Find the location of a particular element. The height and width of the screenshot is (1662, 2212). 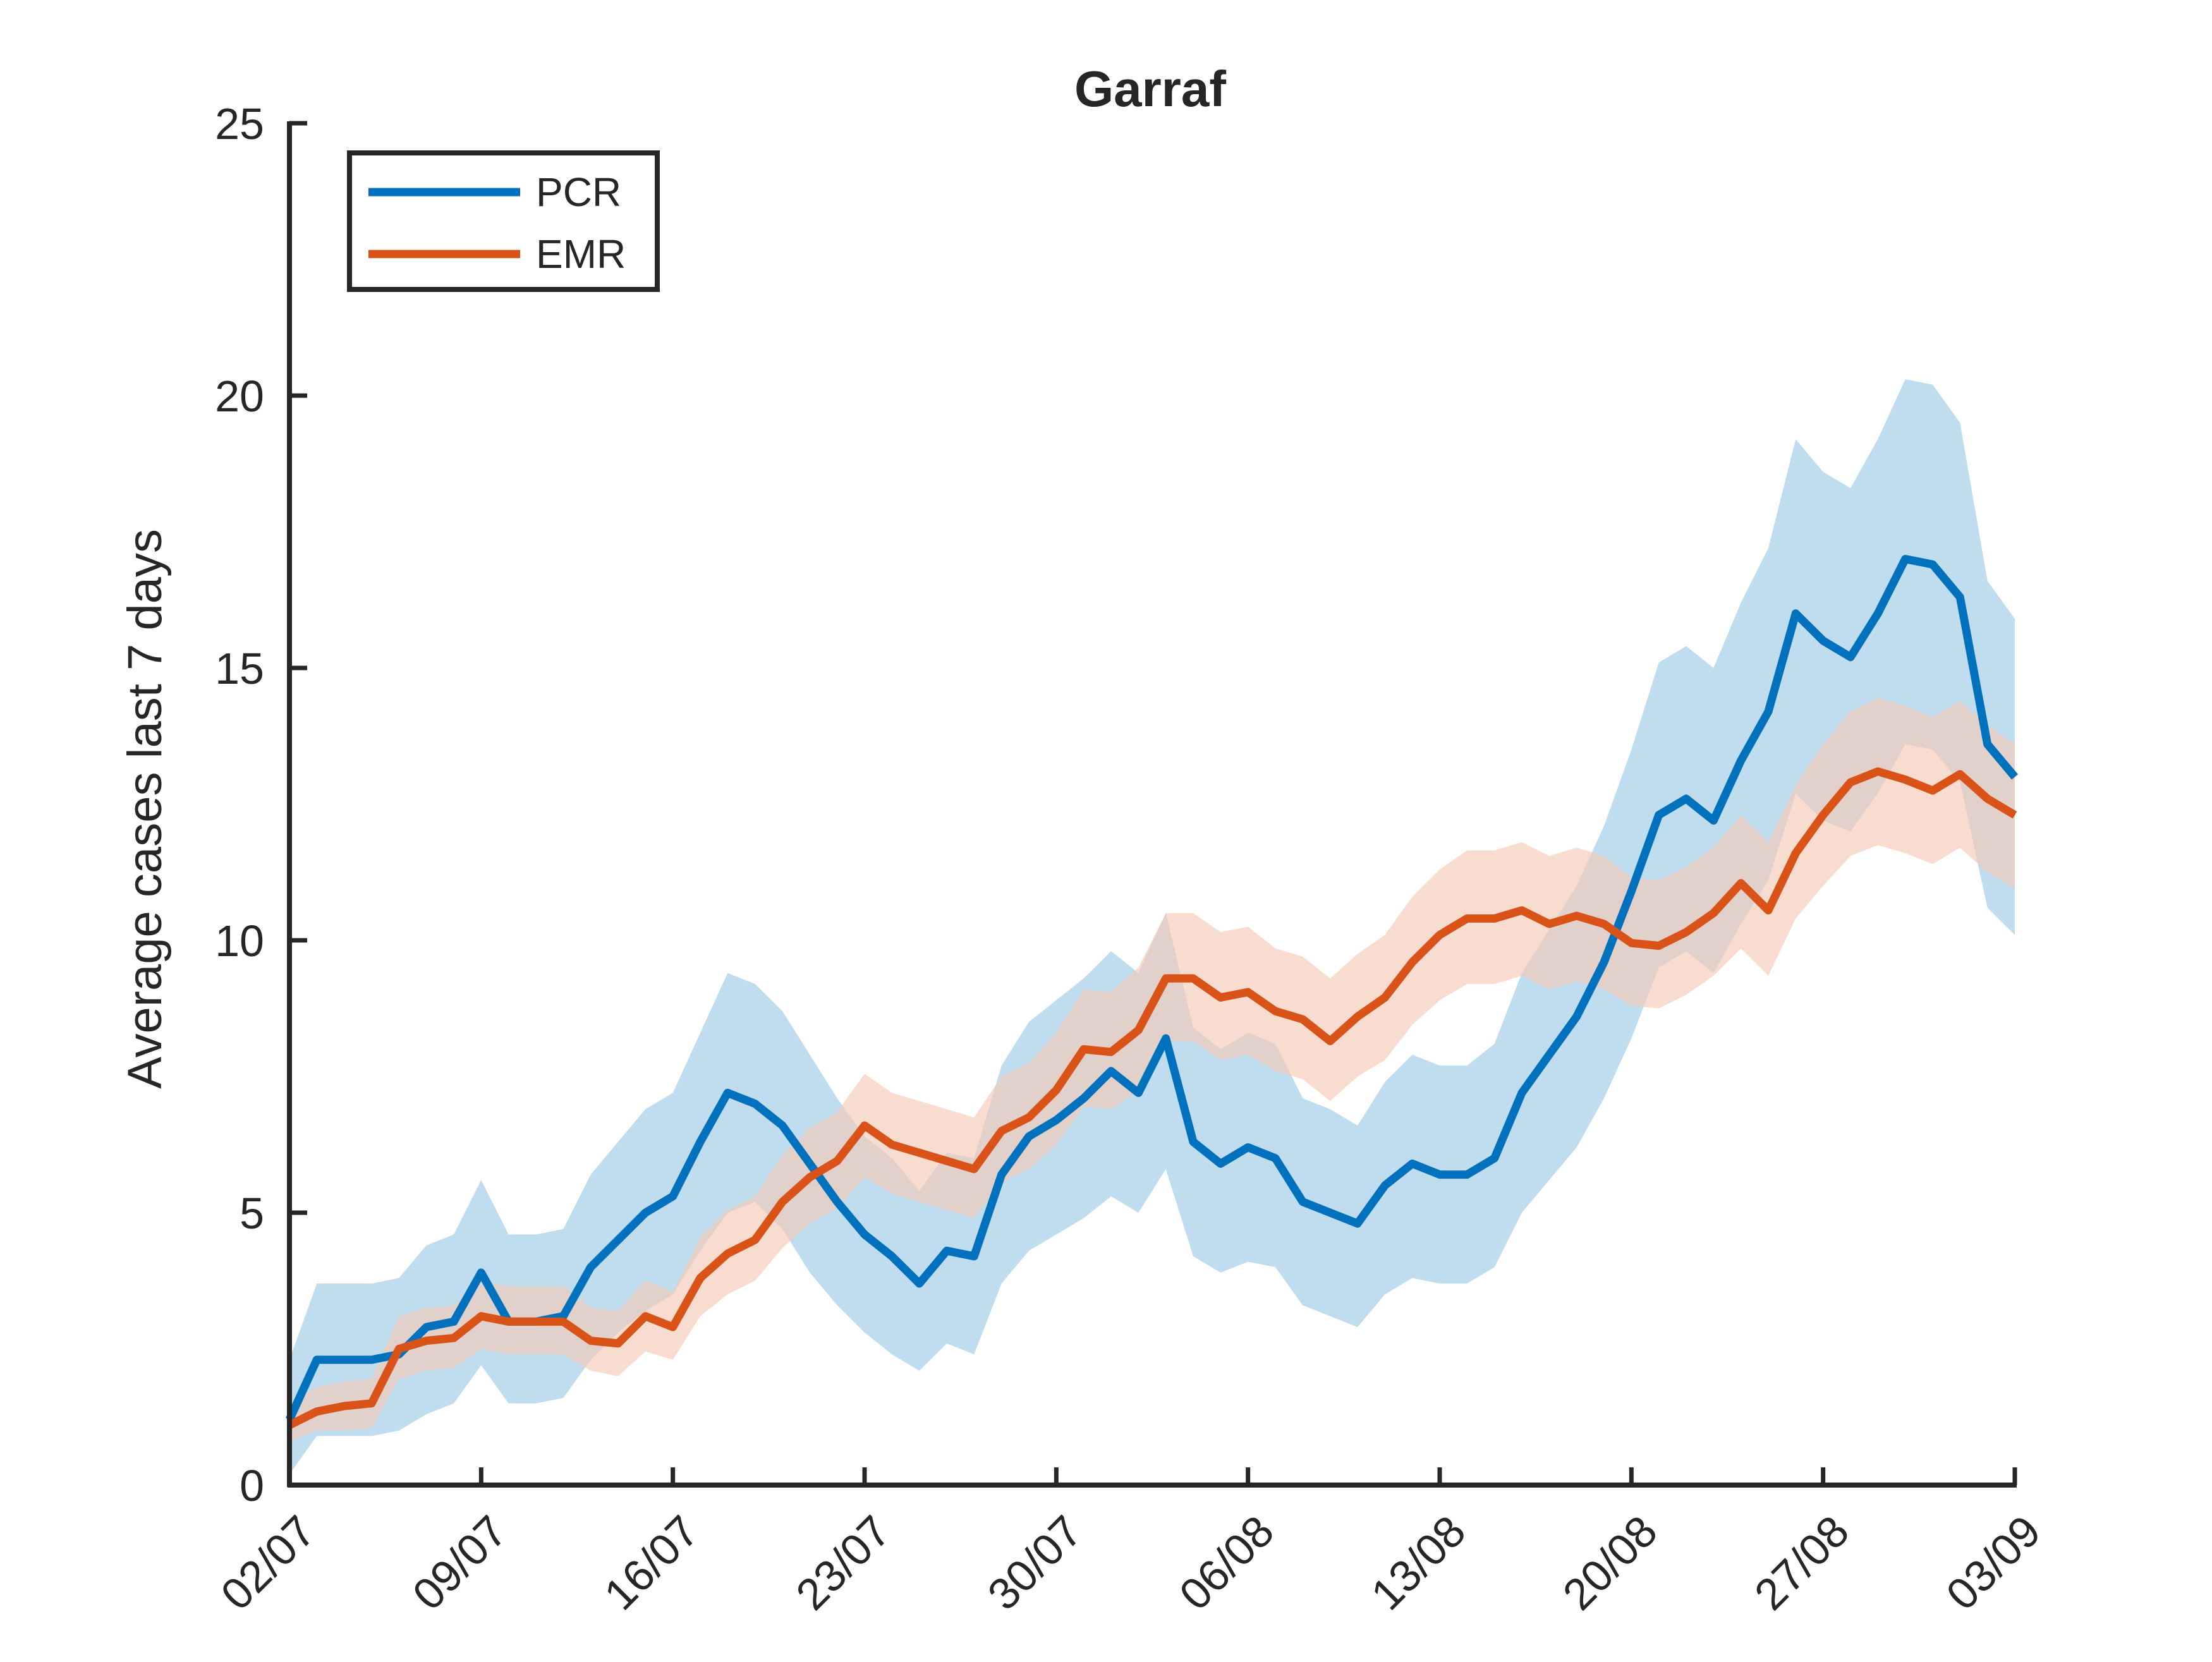

legend-box is located at coordinates (503, 221).